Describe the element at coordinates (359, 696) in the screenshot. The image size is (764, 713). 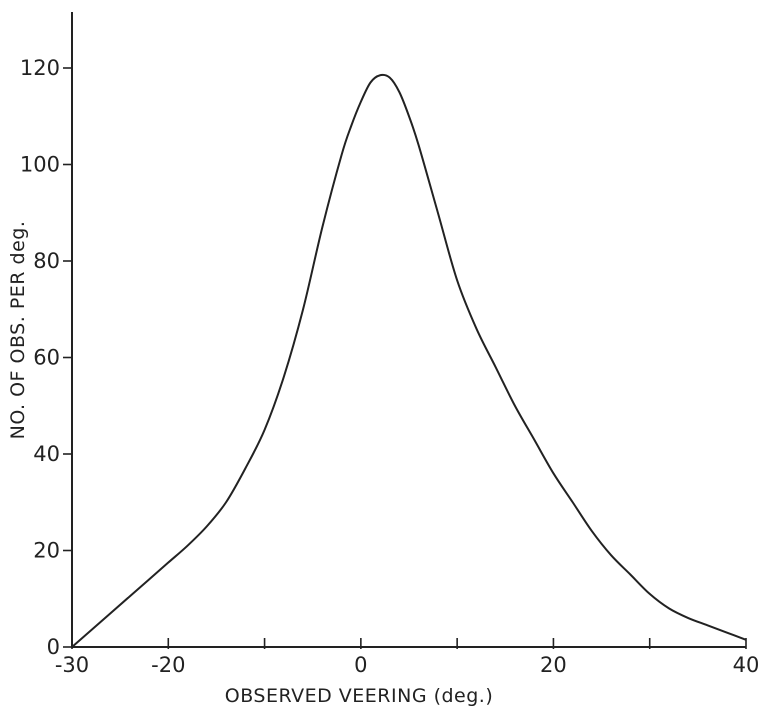
I see `x-axis-title: OBSERVED VEERING (deg.)` at that location.